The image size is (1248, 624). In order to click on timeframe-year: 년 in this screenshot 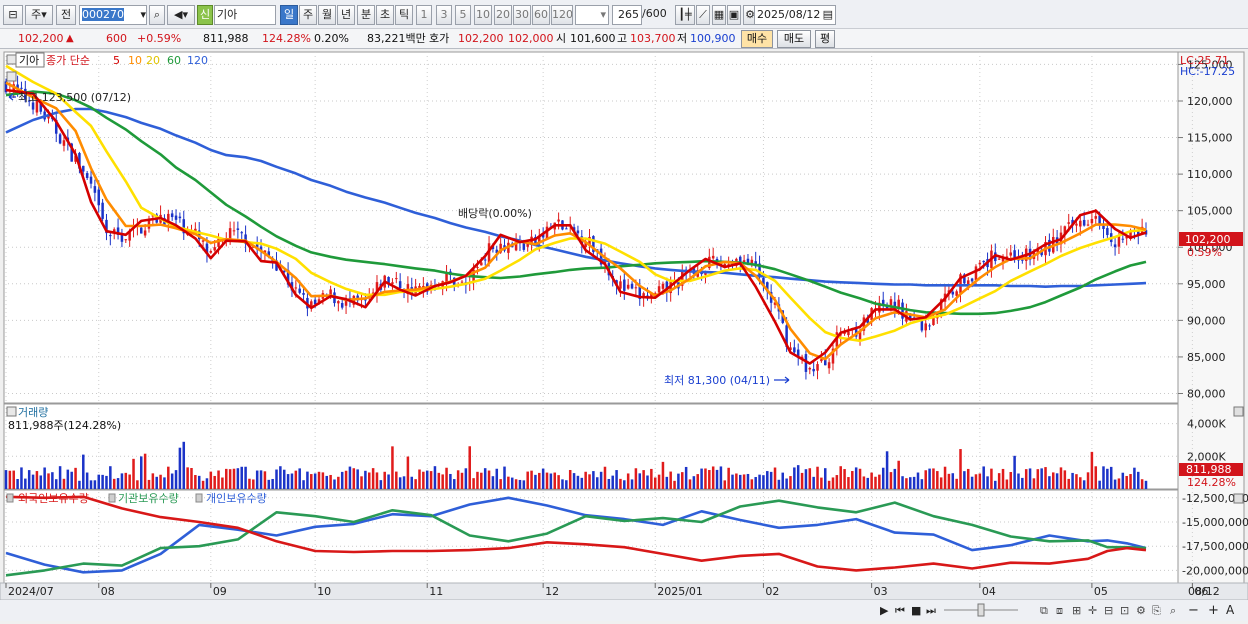, I will do `click(346, 15)`.